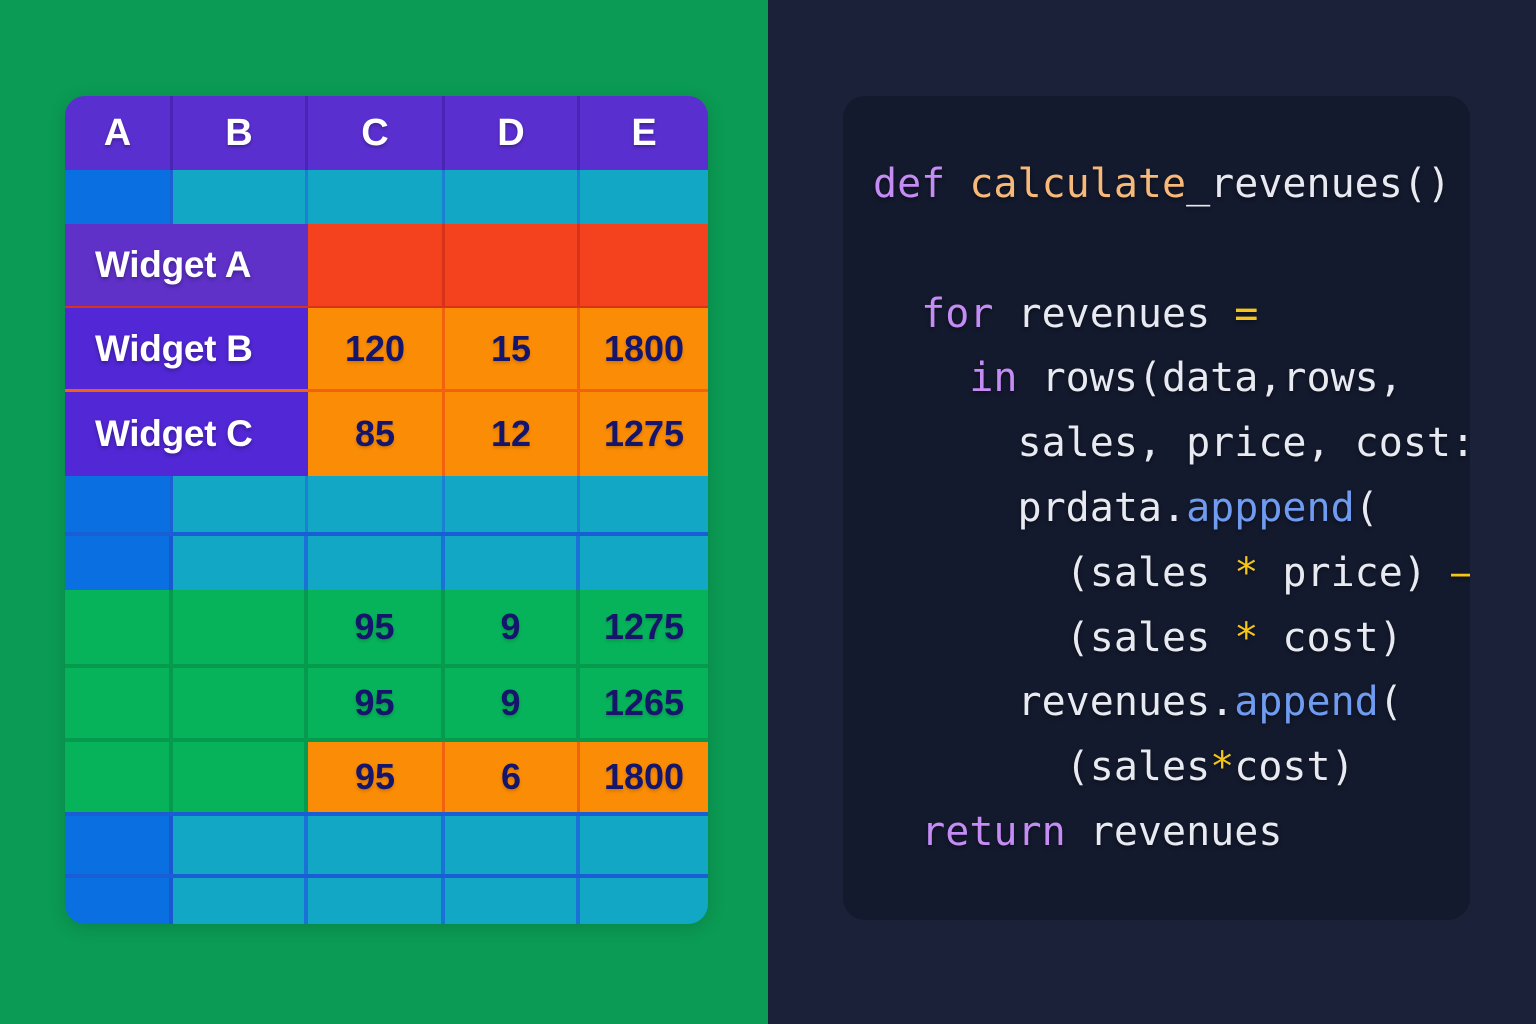  I want to click on code-line: def calculate_revenues(), so click(1162, 184).